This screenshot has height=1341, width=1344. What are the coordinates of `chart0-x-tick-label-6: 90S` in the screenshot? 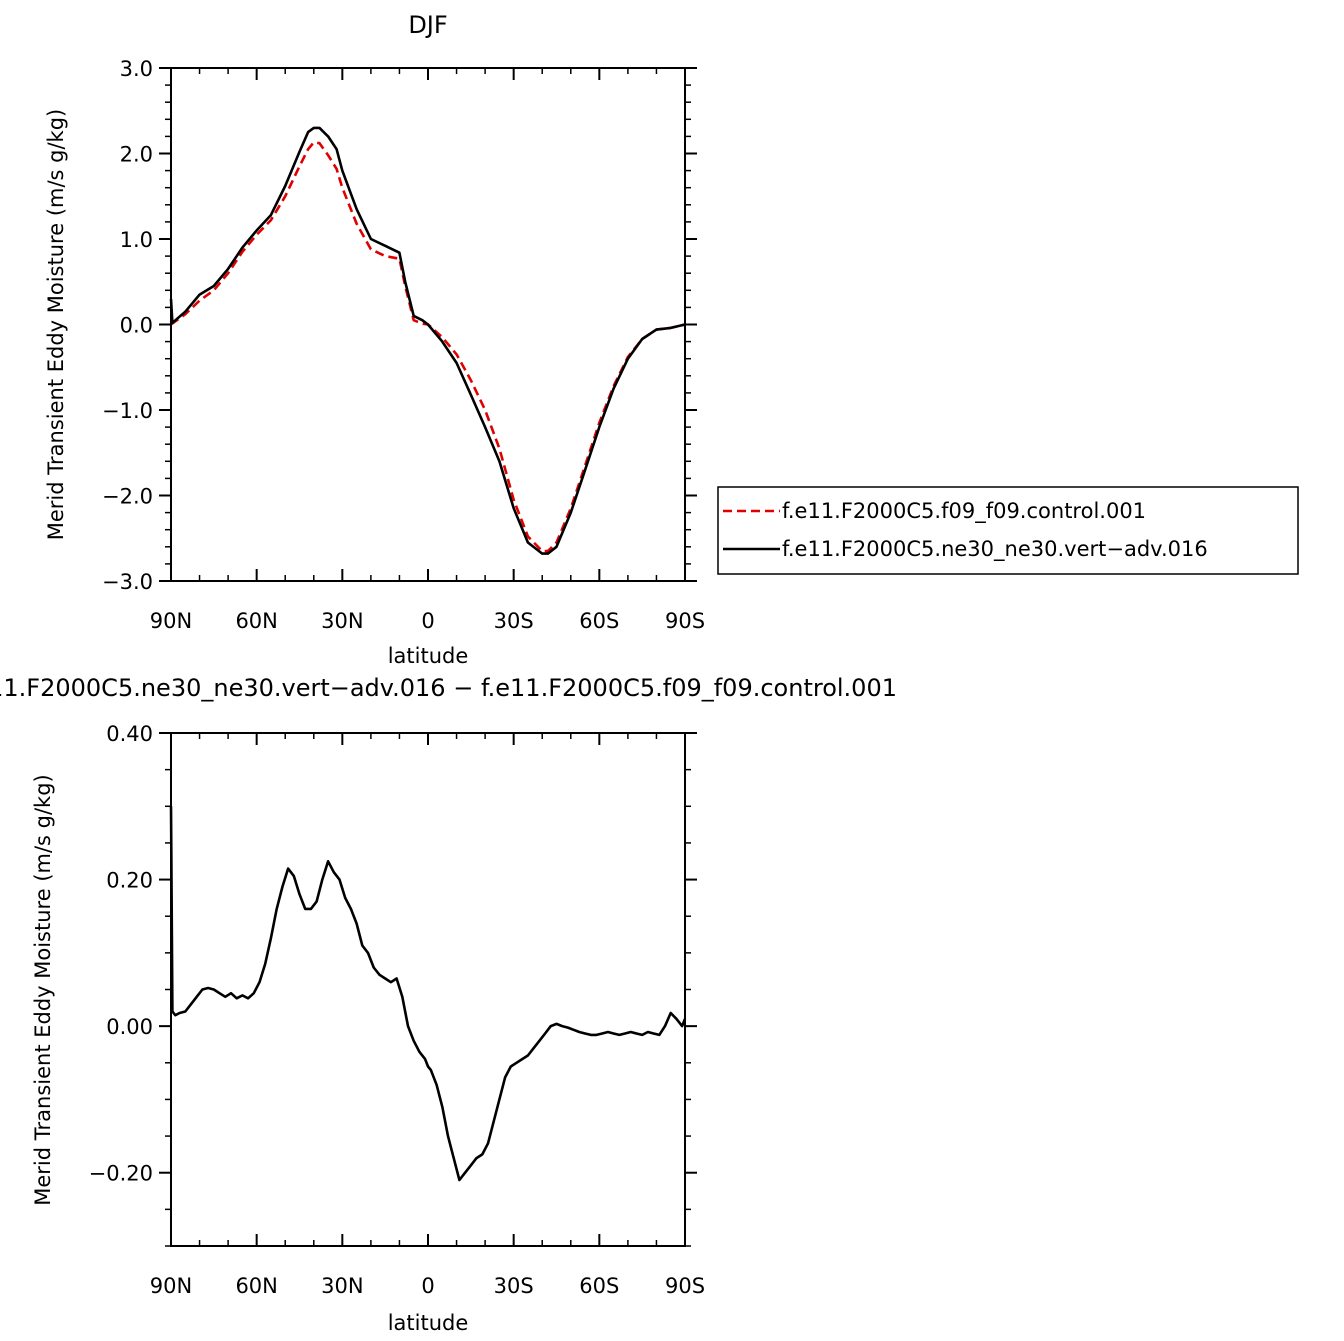 It's located at (685, 621).